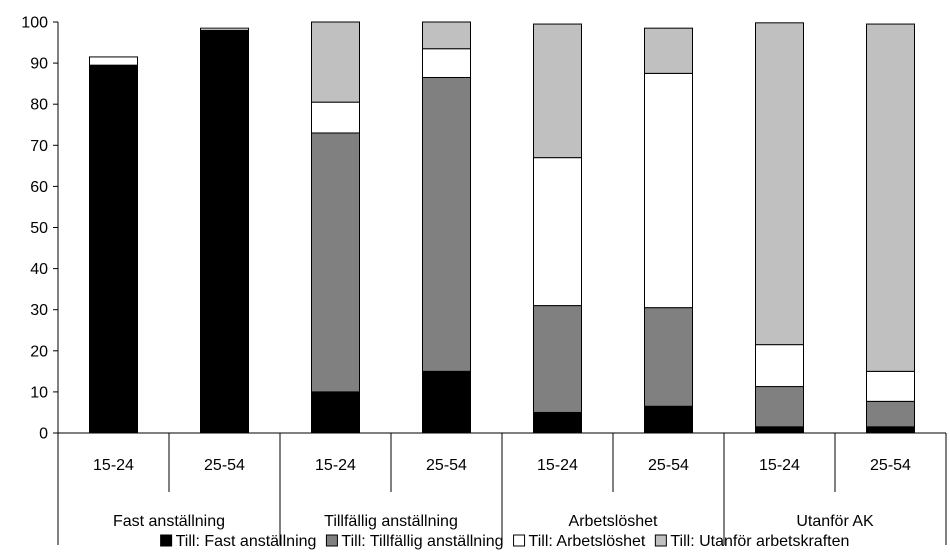 This screenshot has width=950, height=557. Describe the element at coordinates (759, 541) in the screenshot. I see `legend-label: Till: Utanför arbetskraften` at that location.